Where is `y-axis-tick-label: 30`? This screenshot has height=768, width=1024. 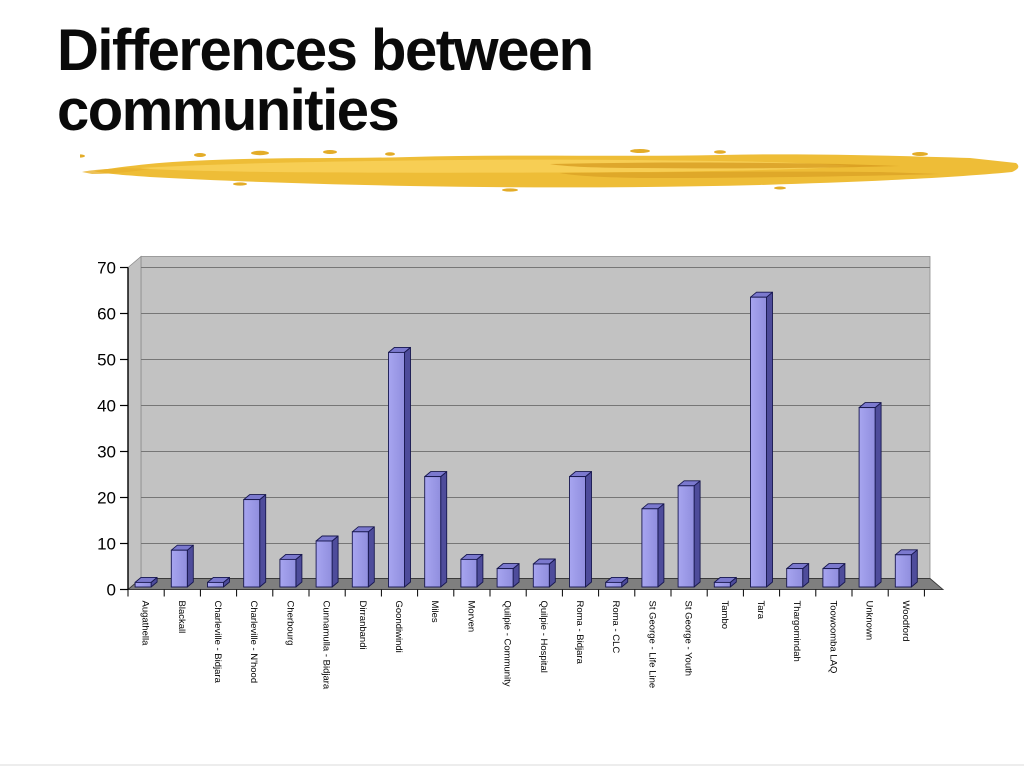
y-axis-tick-label: 30 is located at coordinates (106, 452).